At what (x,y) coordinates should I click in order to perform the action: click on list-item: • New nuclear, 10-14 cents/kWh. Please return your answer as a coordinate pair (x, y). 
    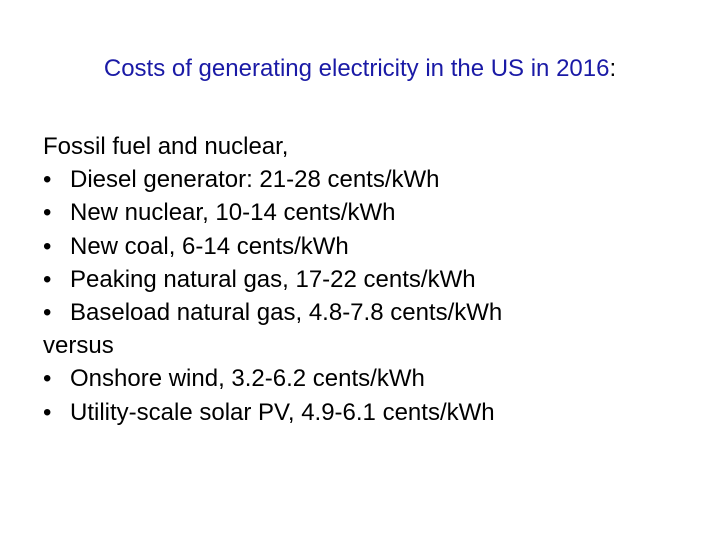
    Looking at the image, I should click on (378, 212).